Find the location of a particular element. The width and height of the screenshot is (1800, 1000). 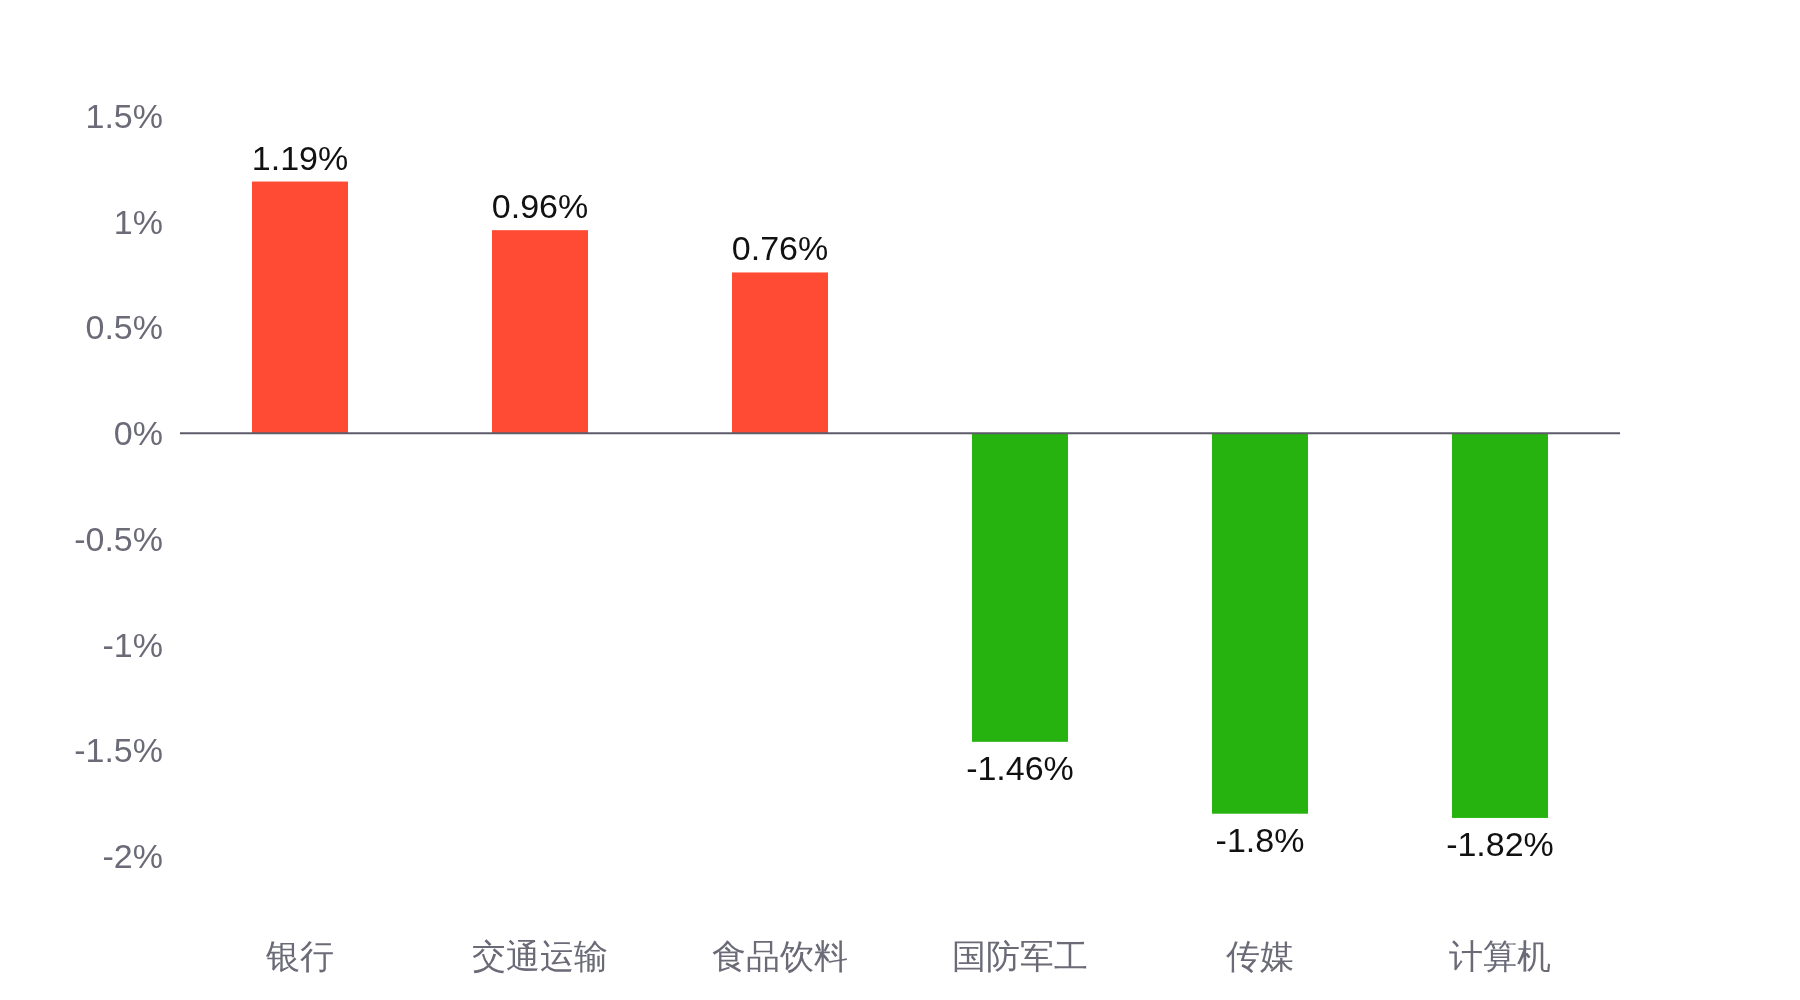

data-label: -1.82% is located at coordinates (1500, 843).